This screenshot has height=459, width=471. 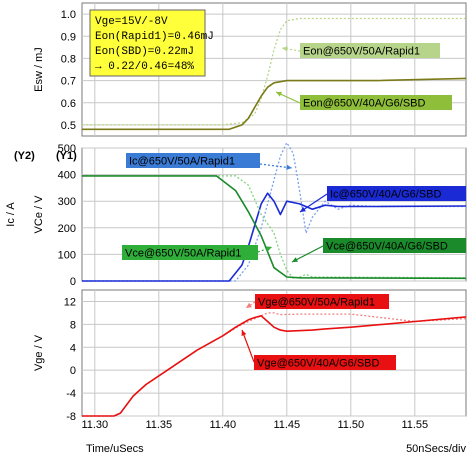 I want to click on callout-eon-sbd: Eon@650V/40A/G6/SBD, so click(x=363, y=100).